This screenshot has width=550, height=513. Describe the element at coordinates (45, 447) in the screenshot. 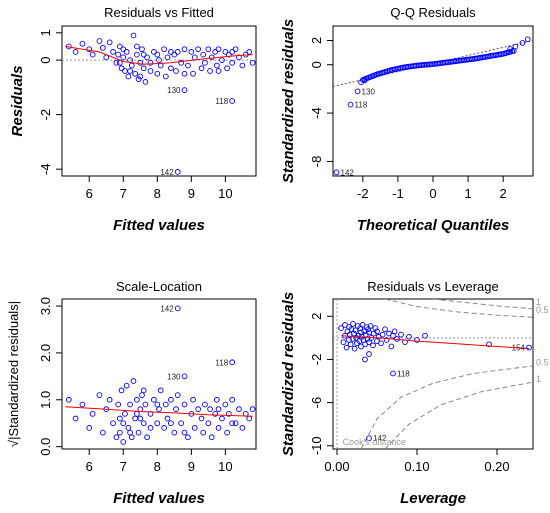

I see `sl-ytick-label: 0.0` at that location.